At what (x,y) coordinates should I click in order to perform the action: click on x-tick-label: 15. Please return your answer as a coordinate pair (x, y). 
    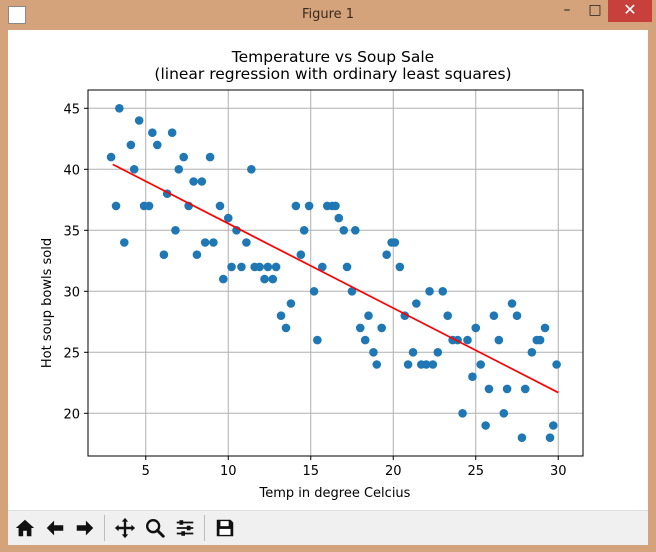
    Looking at the image, I should click on (310, 471).